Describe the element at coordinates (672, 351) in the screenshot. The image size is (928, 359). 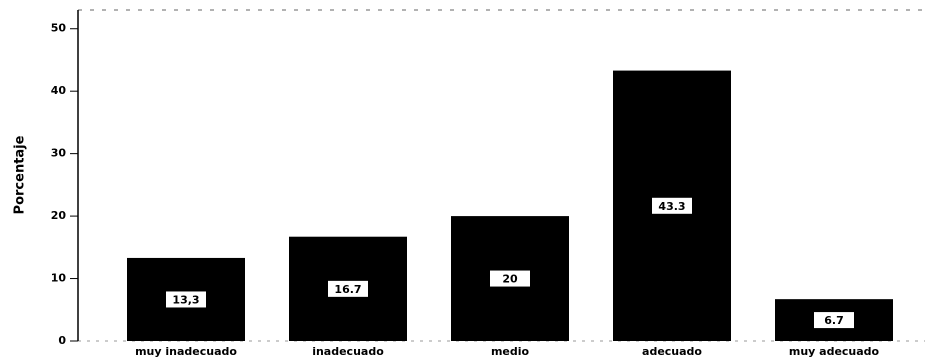
I see `x-tick-label: adecuado` at that location.